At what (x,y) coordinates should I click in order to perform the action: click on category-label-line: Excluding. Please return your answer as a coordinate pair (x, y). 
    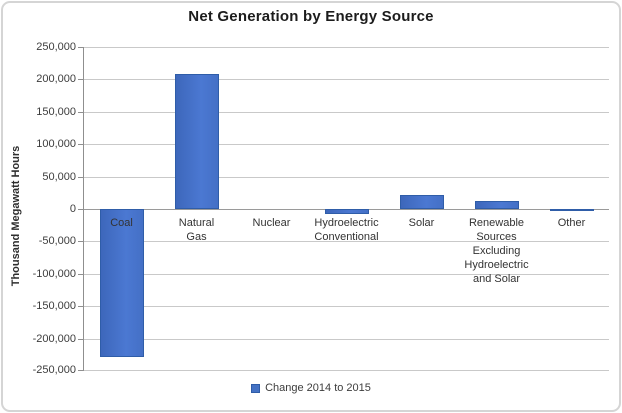
    Looking at the image, I should click on (496, 251).